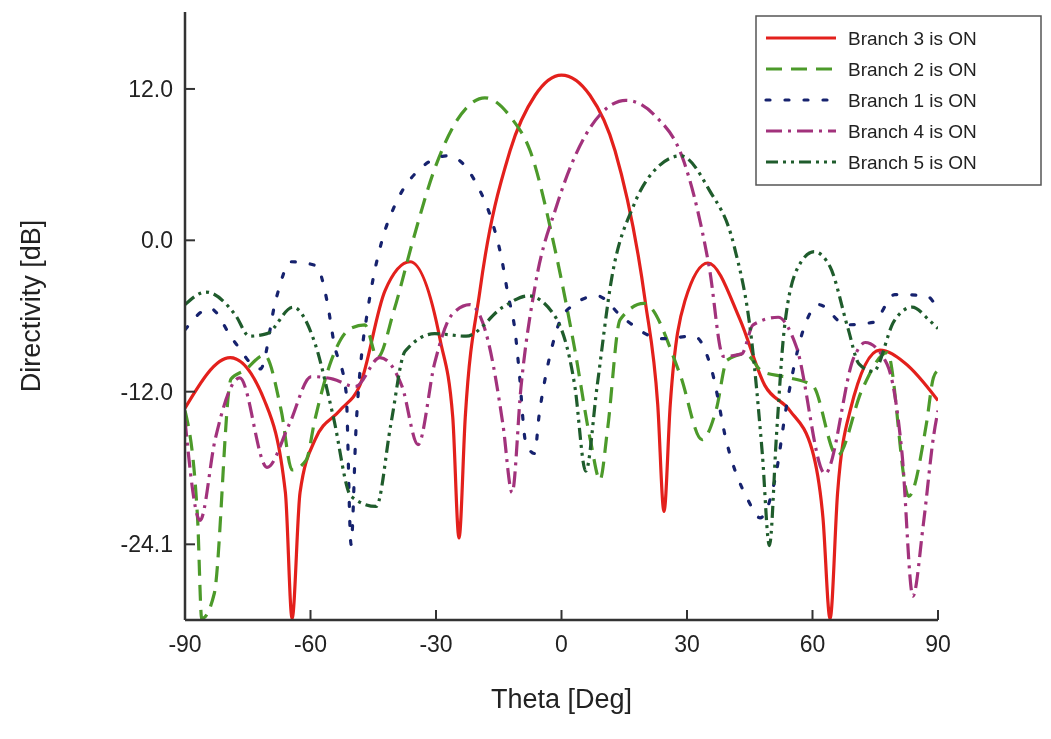 The height and width of the screenshot is (739, 1051). Describe the element at coordinates (436, 644) in the screenshot. I see `x-tick-label: -30` at that location.